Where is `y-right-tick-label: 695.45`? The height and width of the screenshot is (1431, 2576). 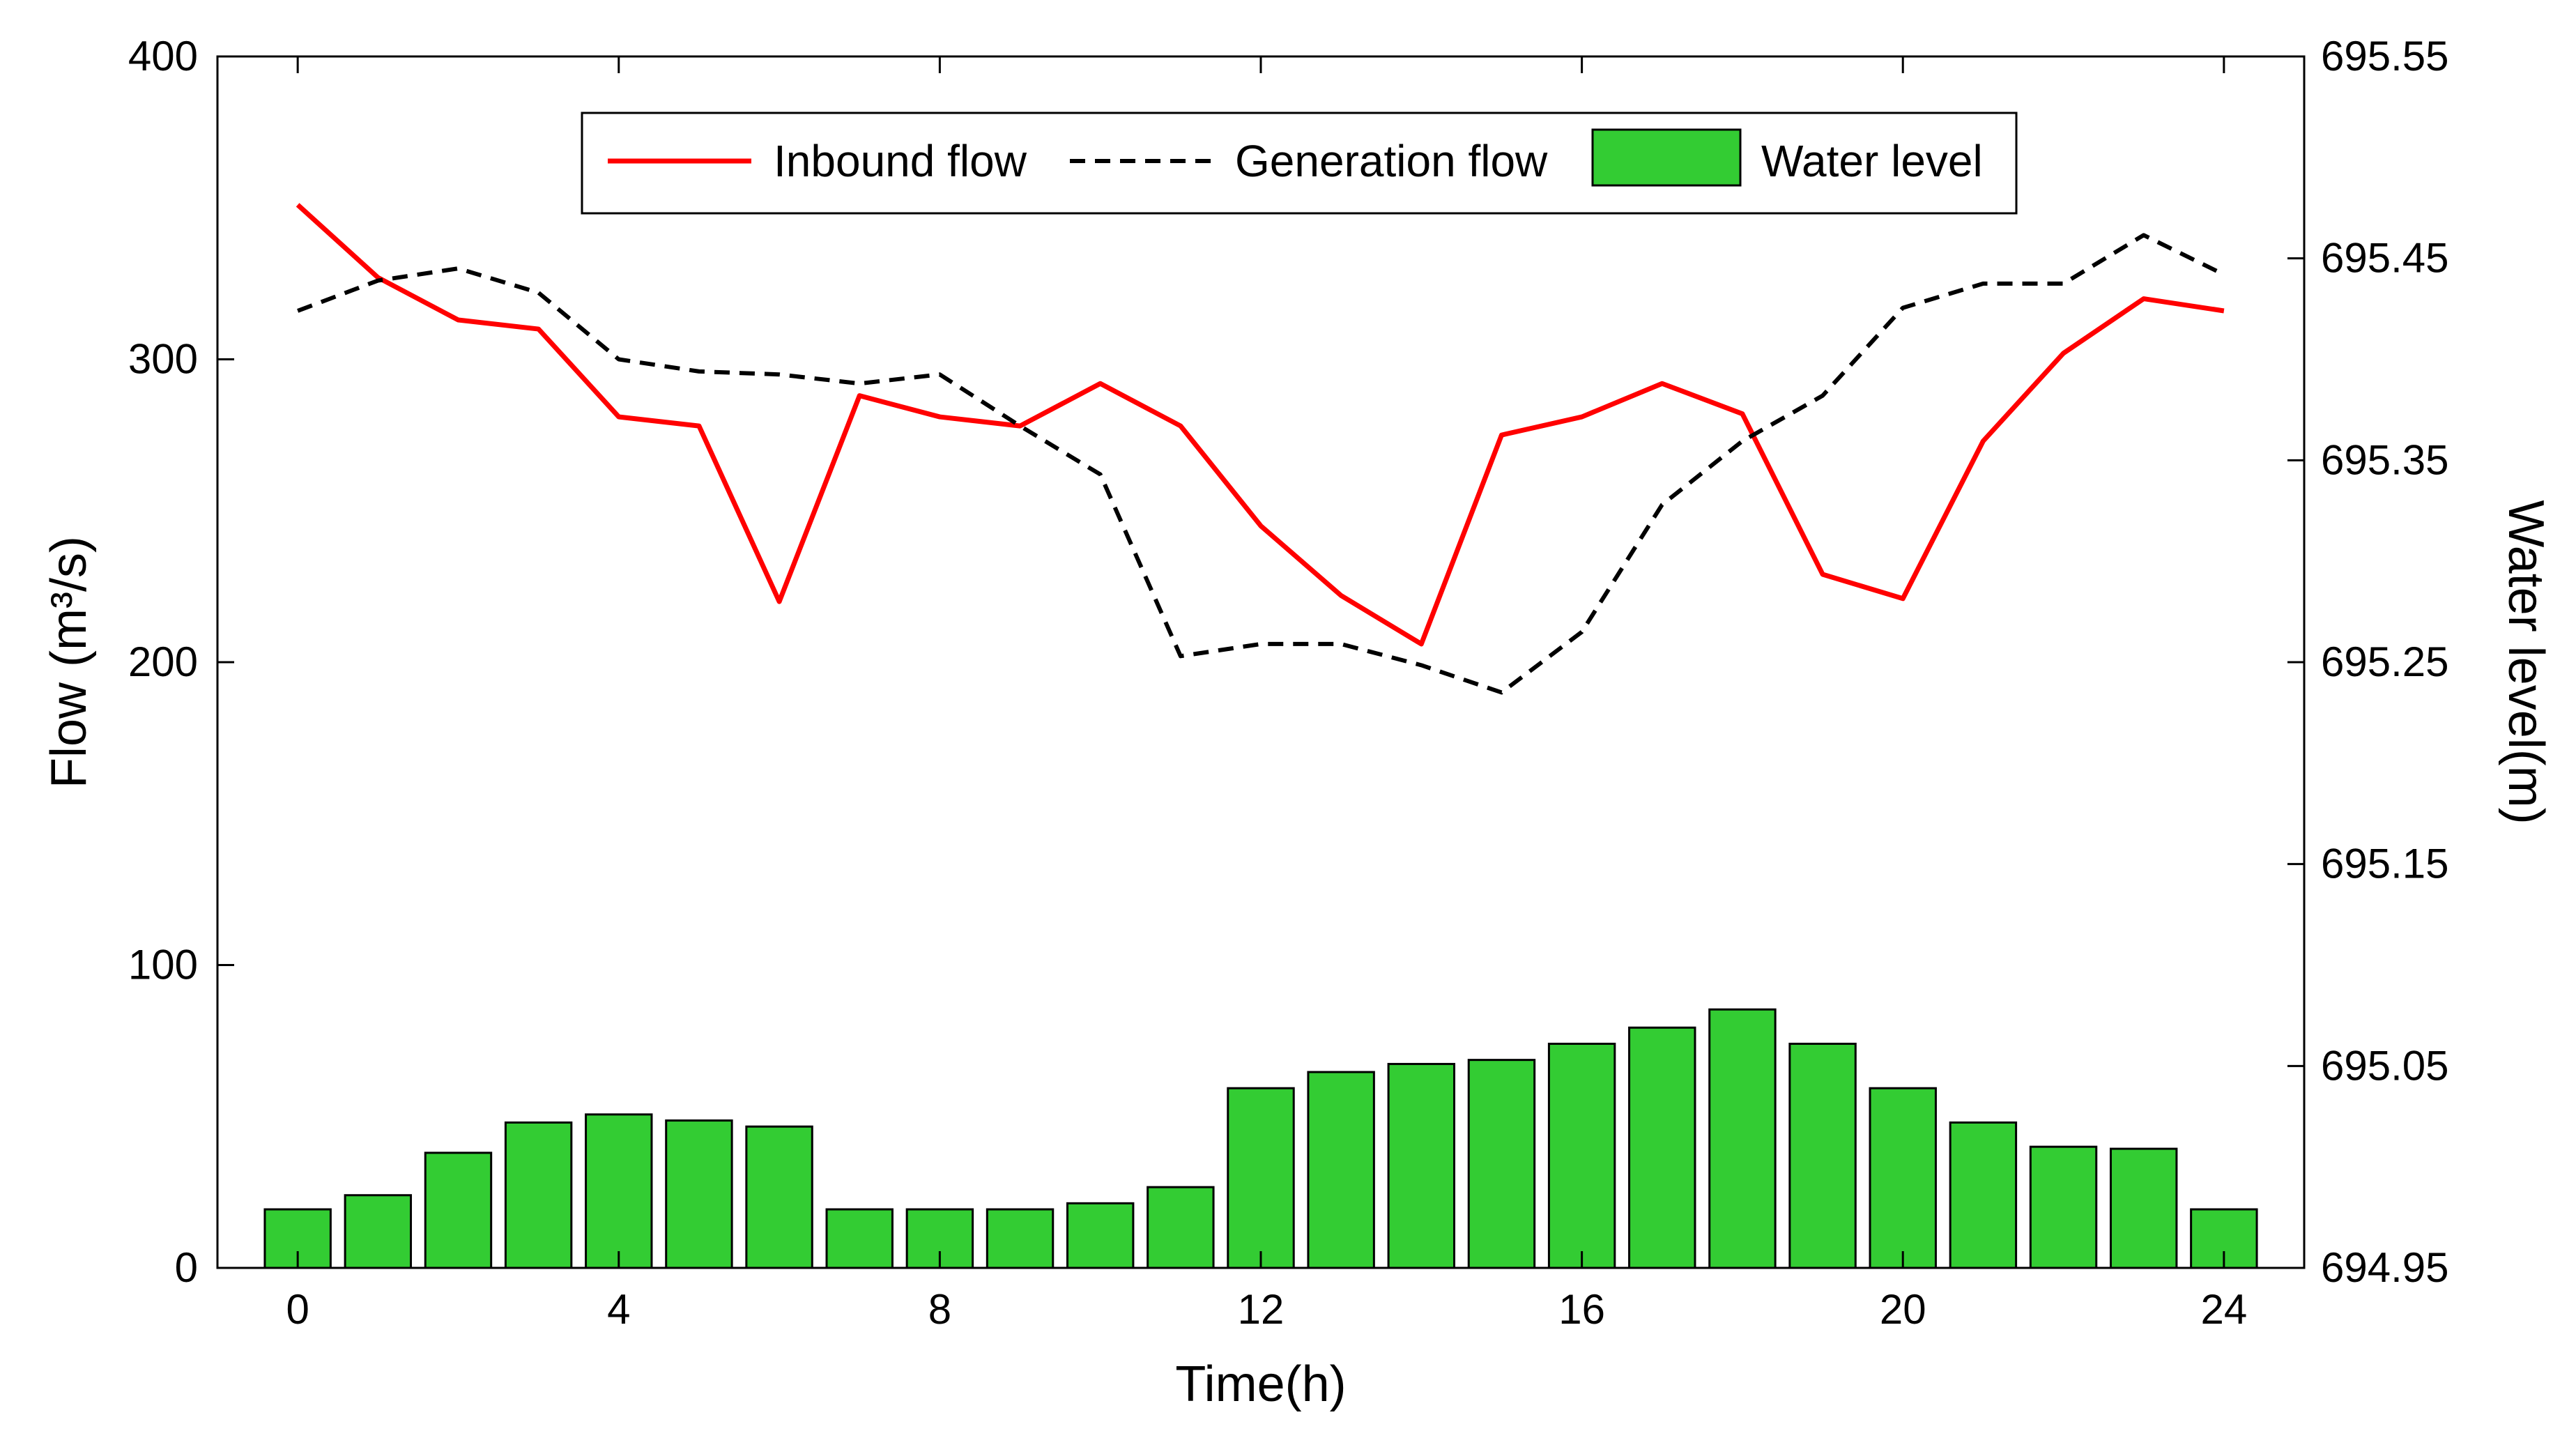
y-right-tick-label: 695.45 is located at coordinates (2385, 258).